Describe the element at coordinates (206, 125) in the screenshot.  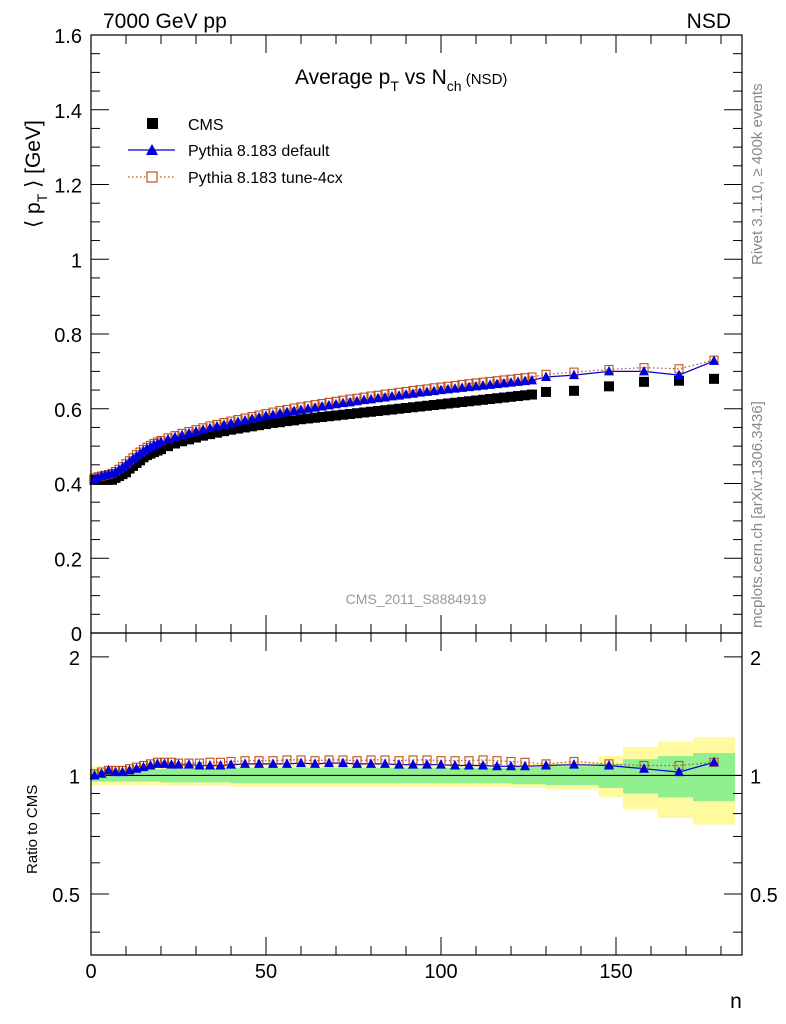
I see `legend-label-cms: CMS` at that location.